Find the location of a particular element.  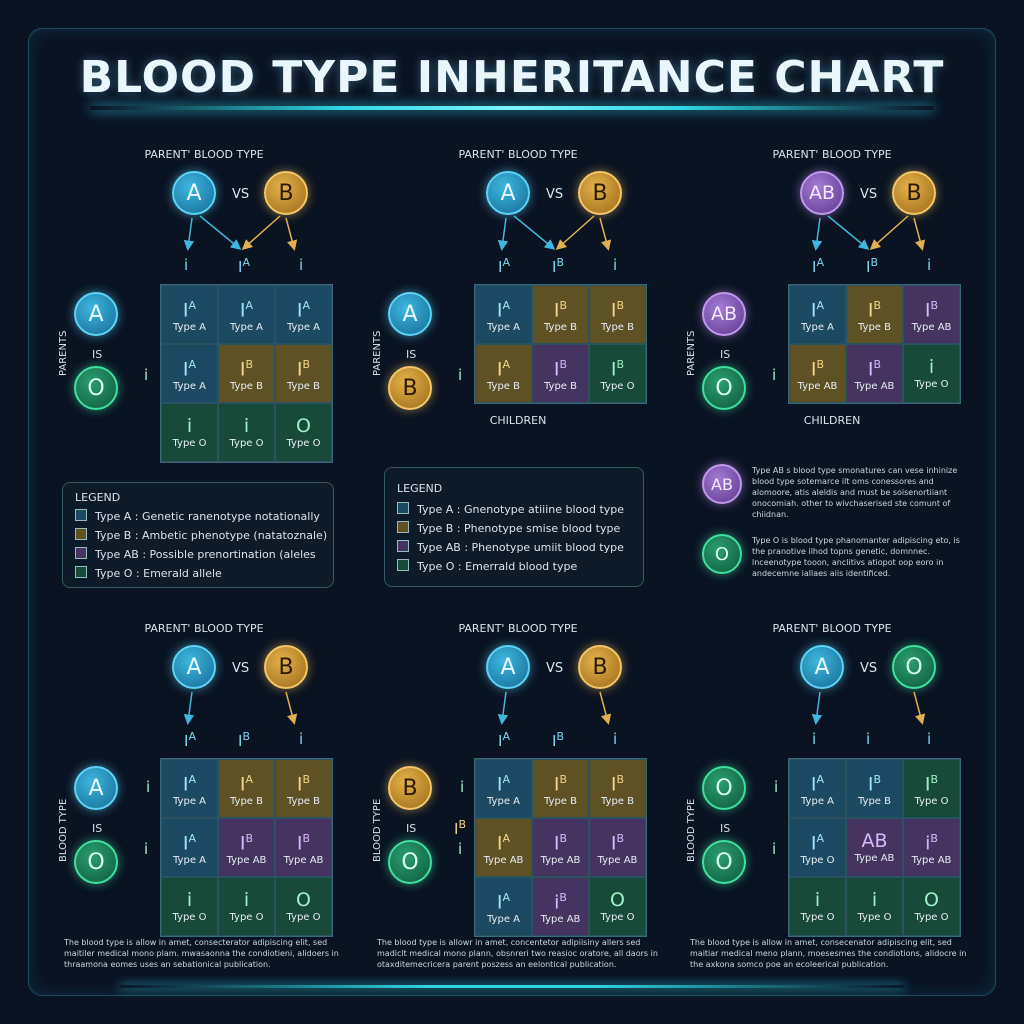

left1-allele: i is located at coordinates (462, 787).